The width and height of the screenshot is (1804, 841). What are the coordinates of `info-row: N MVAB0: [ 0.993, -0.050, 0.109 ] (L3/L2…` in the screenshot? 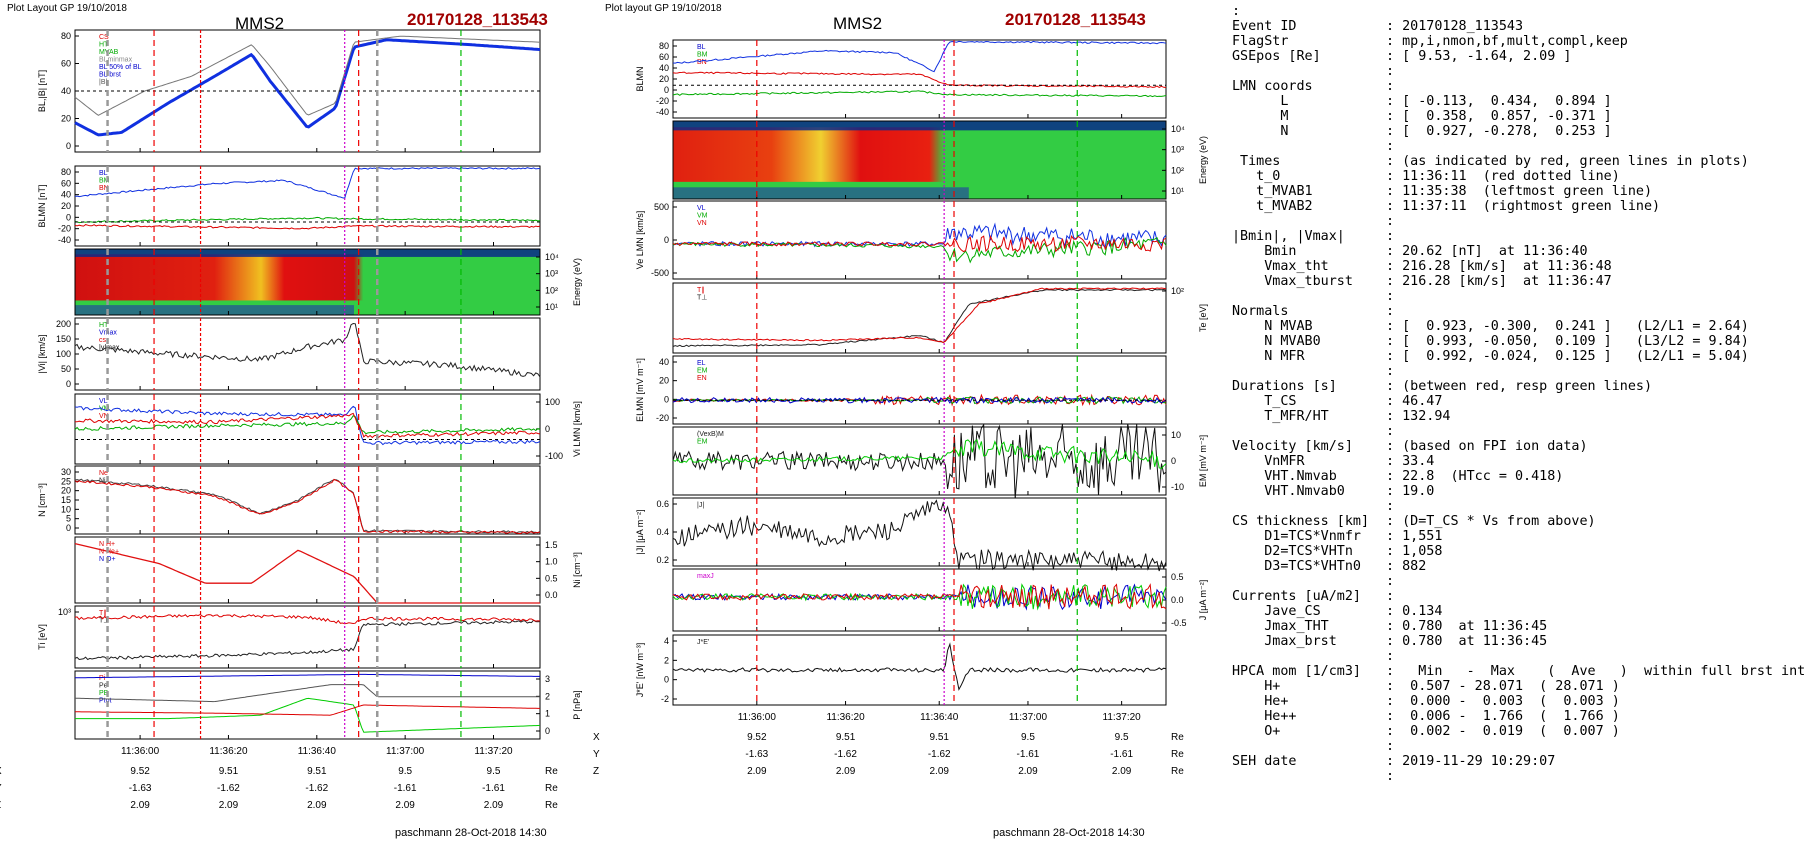 It's located at (1518, 341).